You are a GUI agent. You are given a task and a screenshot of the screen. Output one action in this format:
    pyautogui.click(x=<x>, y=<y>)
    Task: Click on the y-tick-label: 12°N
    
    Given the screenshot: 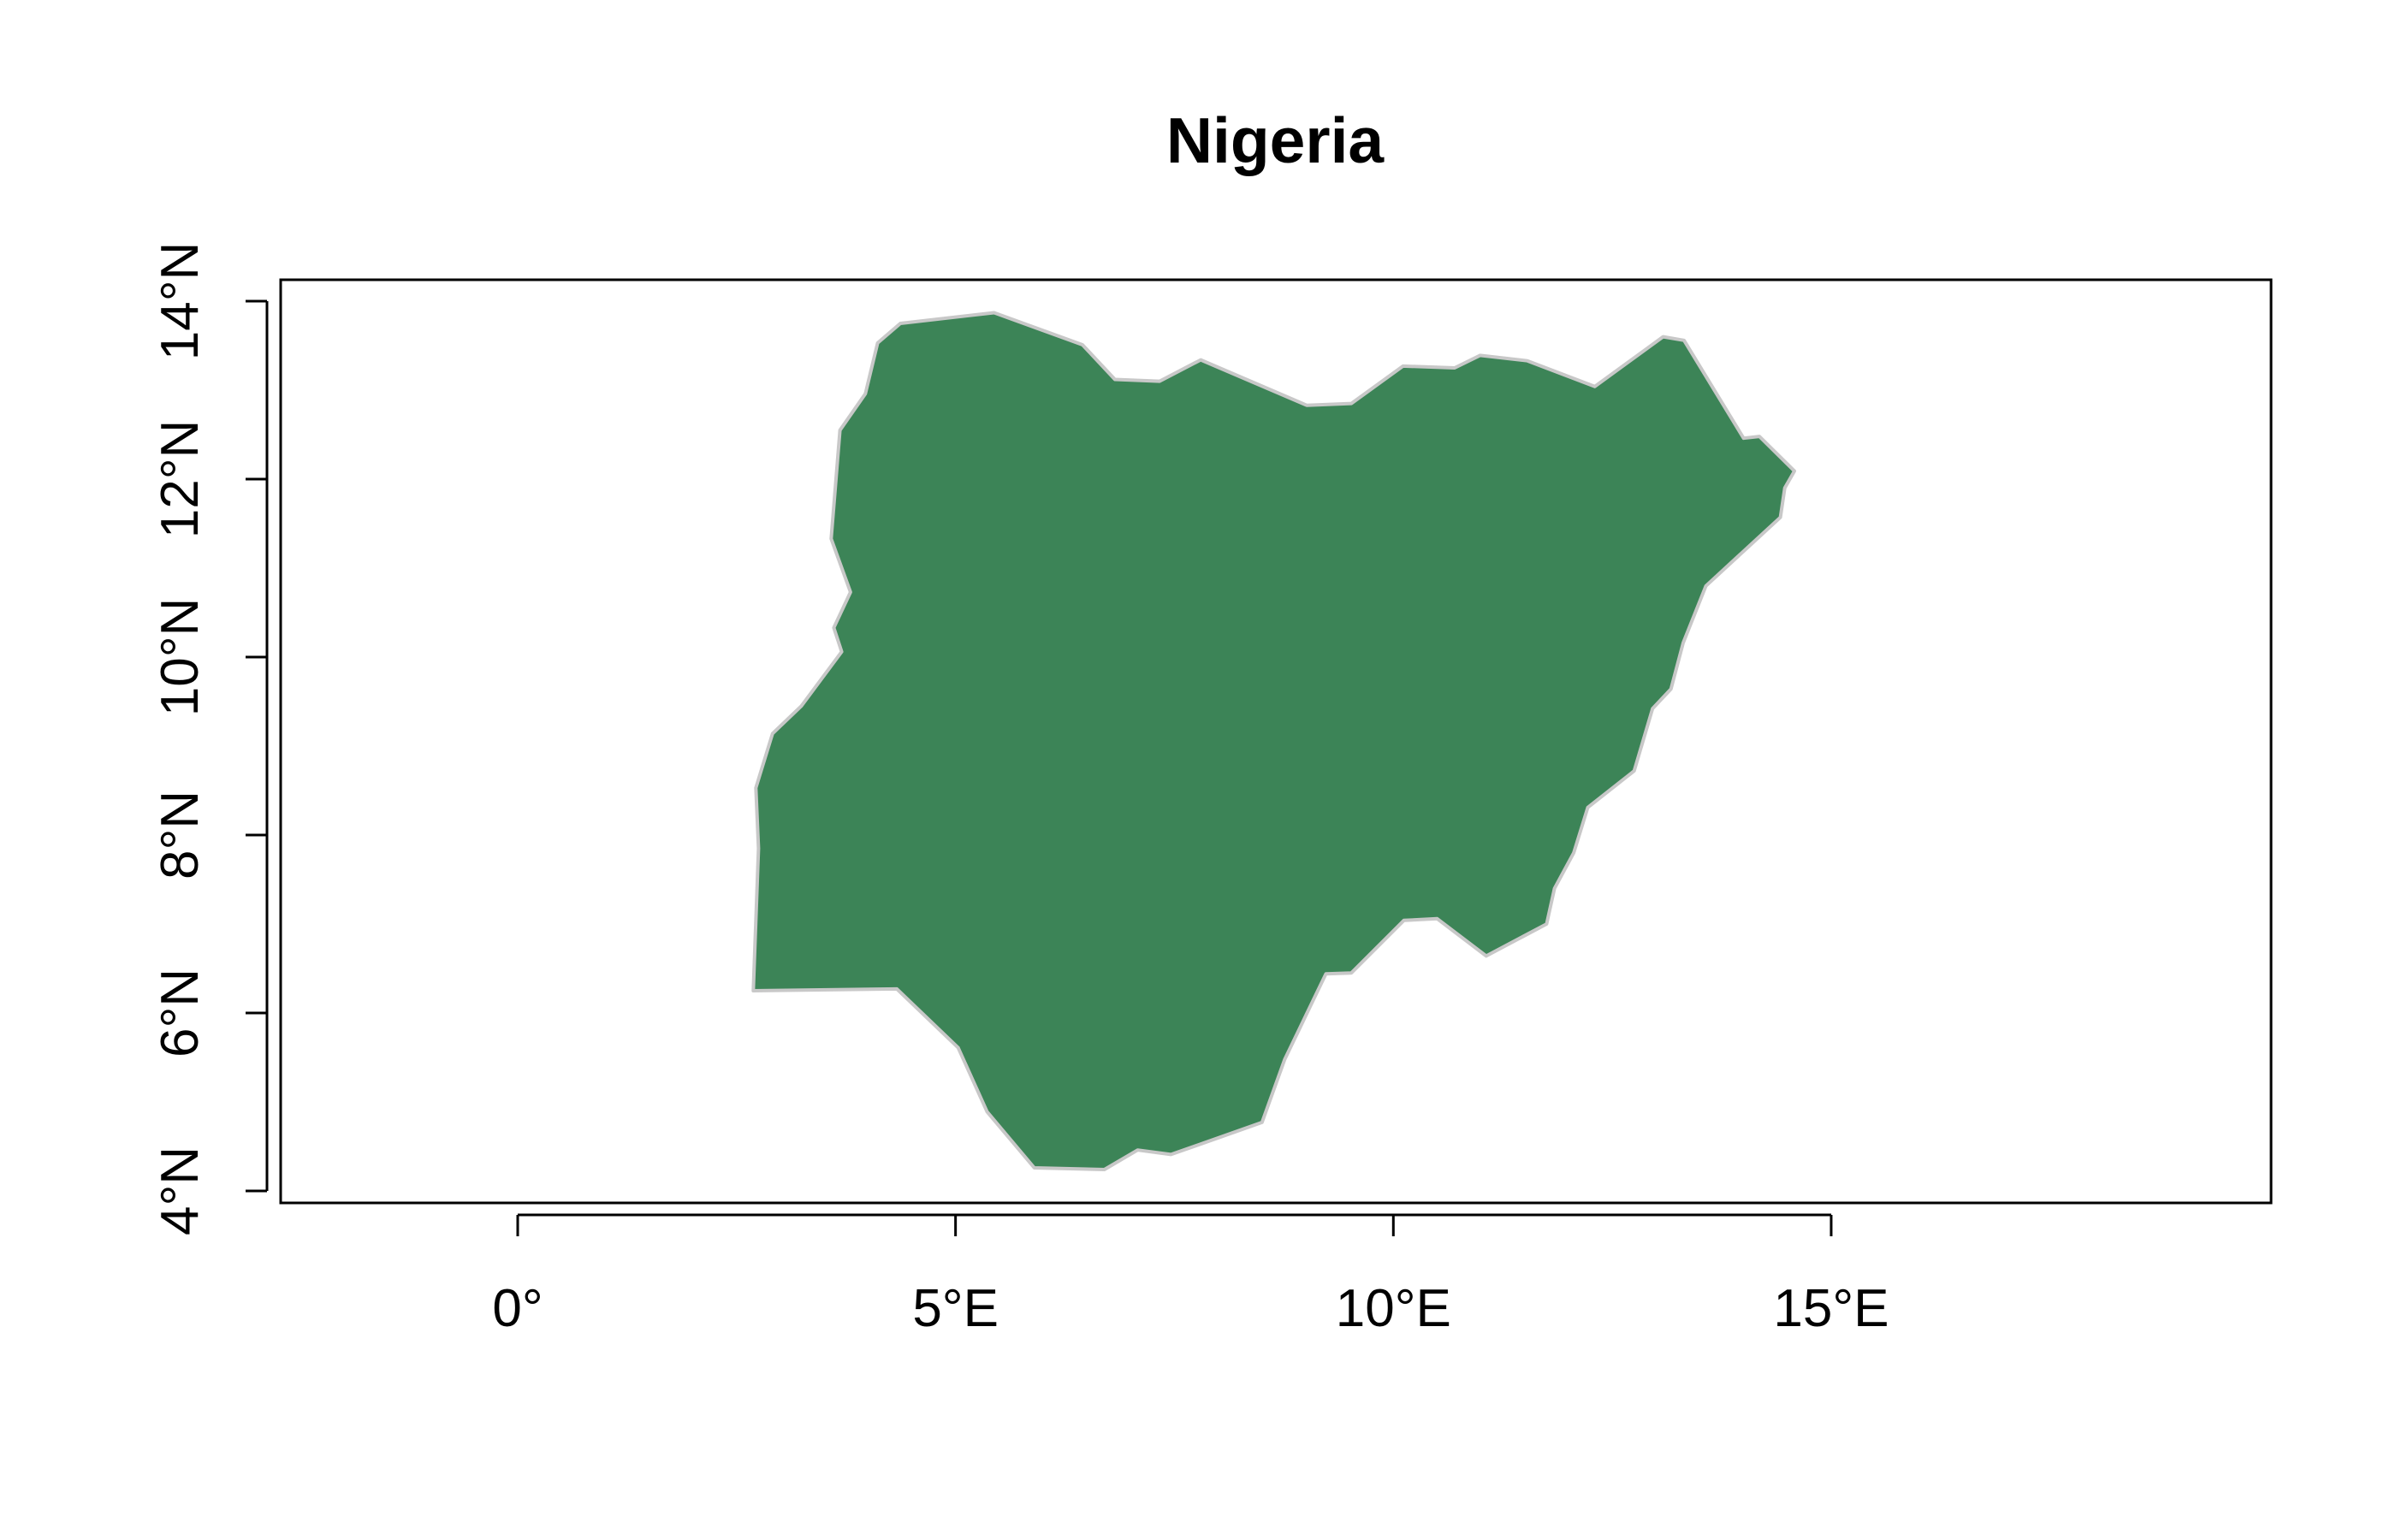 What is the action you would take?
    pyautogui.click(x=180, y=479)
    